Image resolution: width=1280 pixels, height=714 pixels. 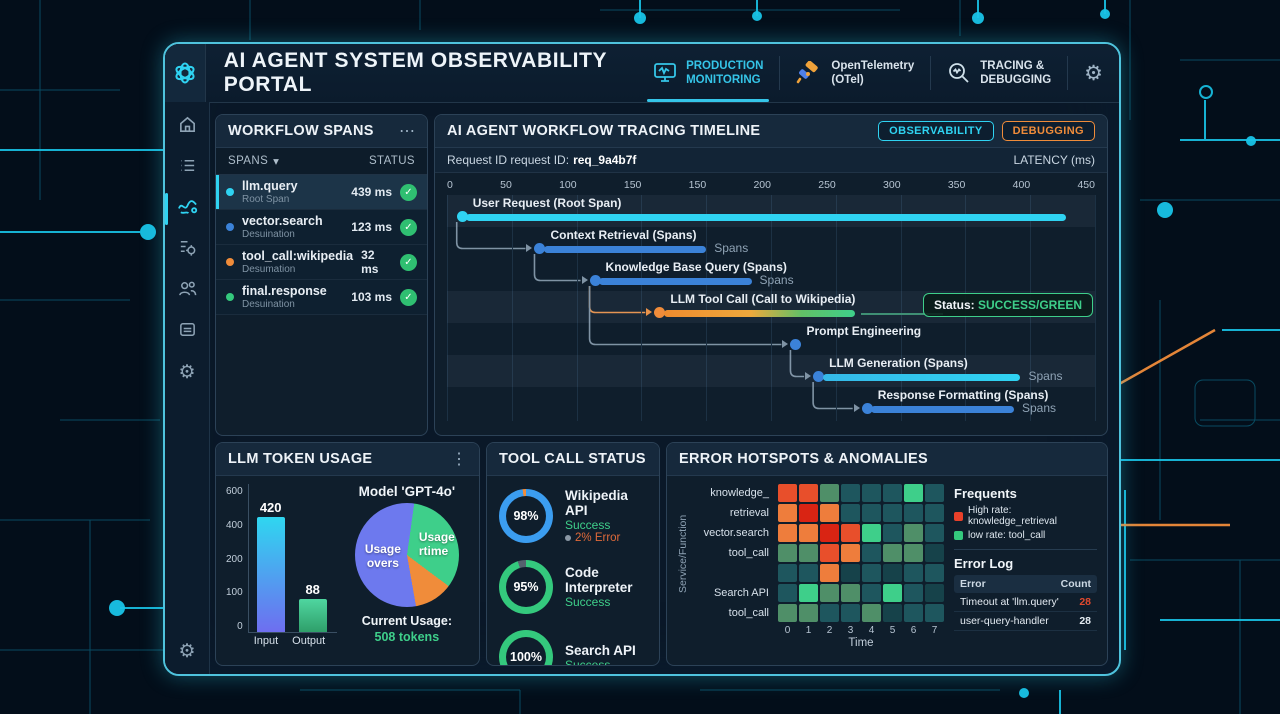 I want to click on span-row: tool_call:wikipedia Desumation 32 ms ✓, so click(x=321, y=262).